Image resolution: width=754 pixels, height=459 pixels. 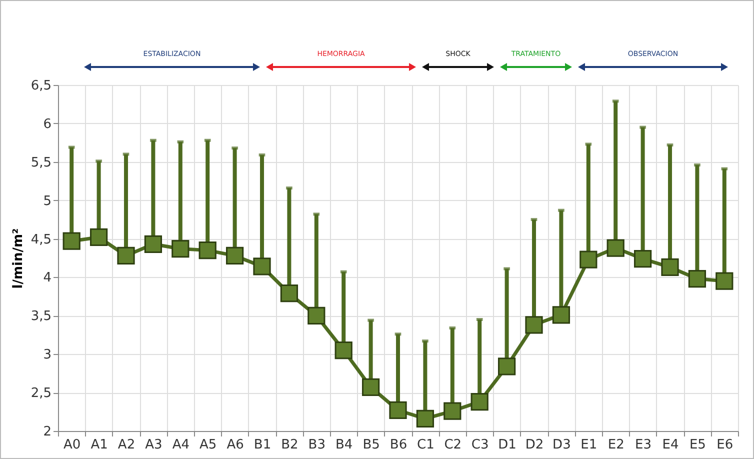 What do you see at coordinates (289, 445) in the screenshot?
I see `x-tick-label: B2` at bounding box center [289, 445].